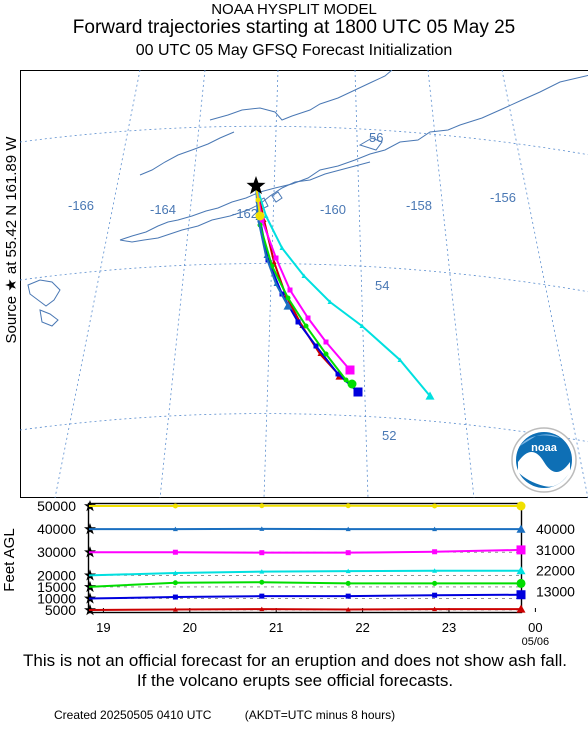 This screenshot has height=730, width=588. Describe the element at coordinates (56, 587) in the screenshot. I see `height-left-tick-label: 15000` at that location.